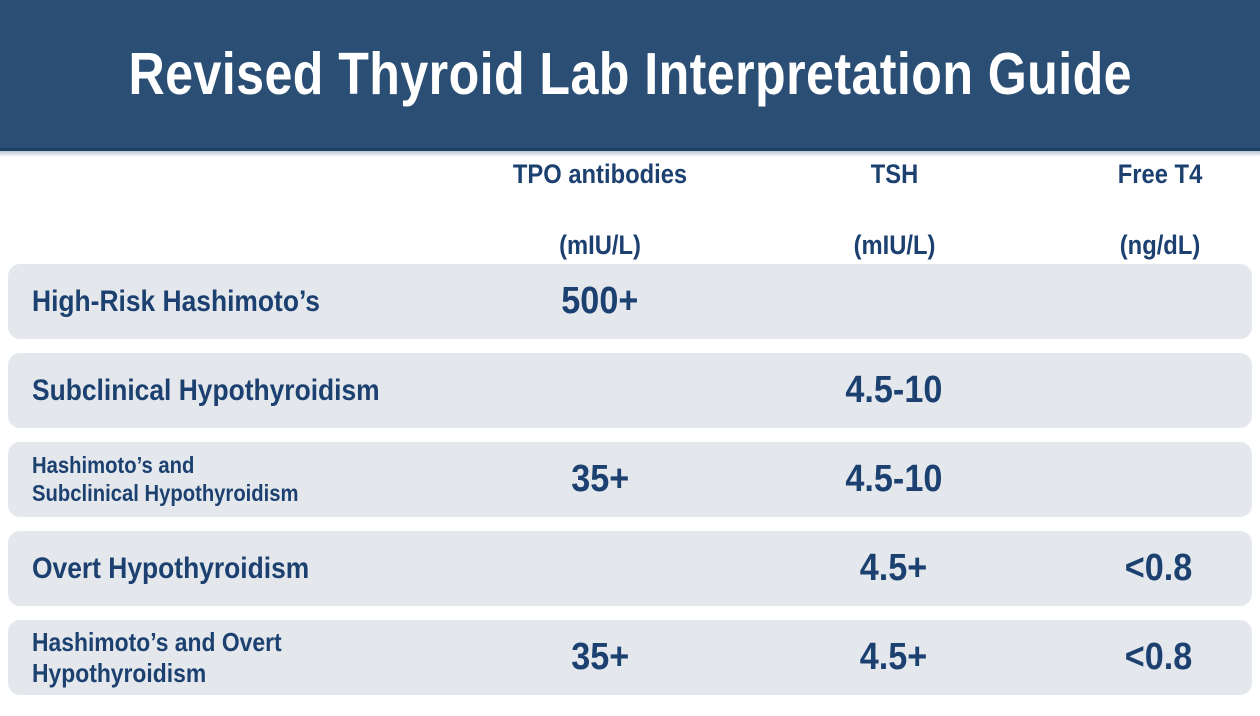 Image resolution: width=1260 pixels, height=716 pixels. What do you see at coordinates (894, 301) in the screenshot?
I see `tsh-value` at bounding box center [894, 301].